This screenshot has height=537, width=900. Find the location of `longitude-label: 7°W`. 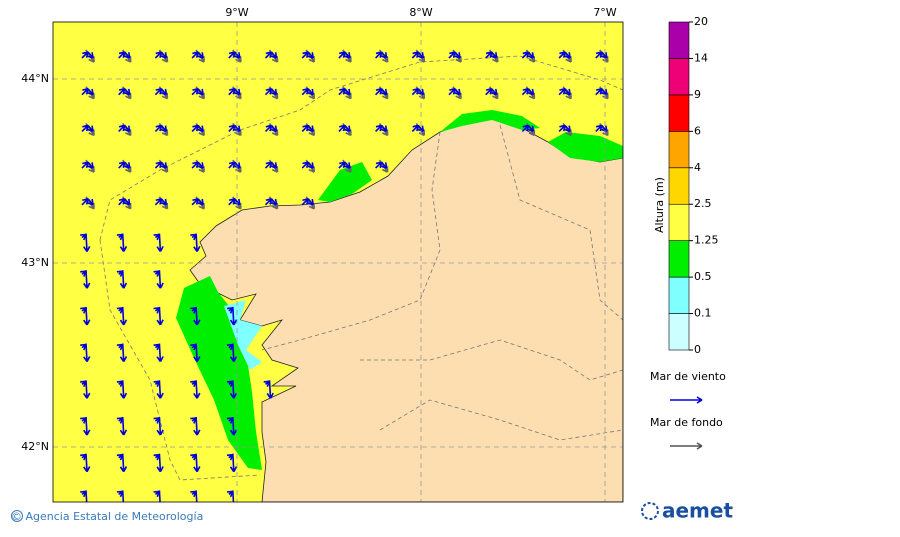

longitude-label: 7°W is located at coordinates (604, 12).